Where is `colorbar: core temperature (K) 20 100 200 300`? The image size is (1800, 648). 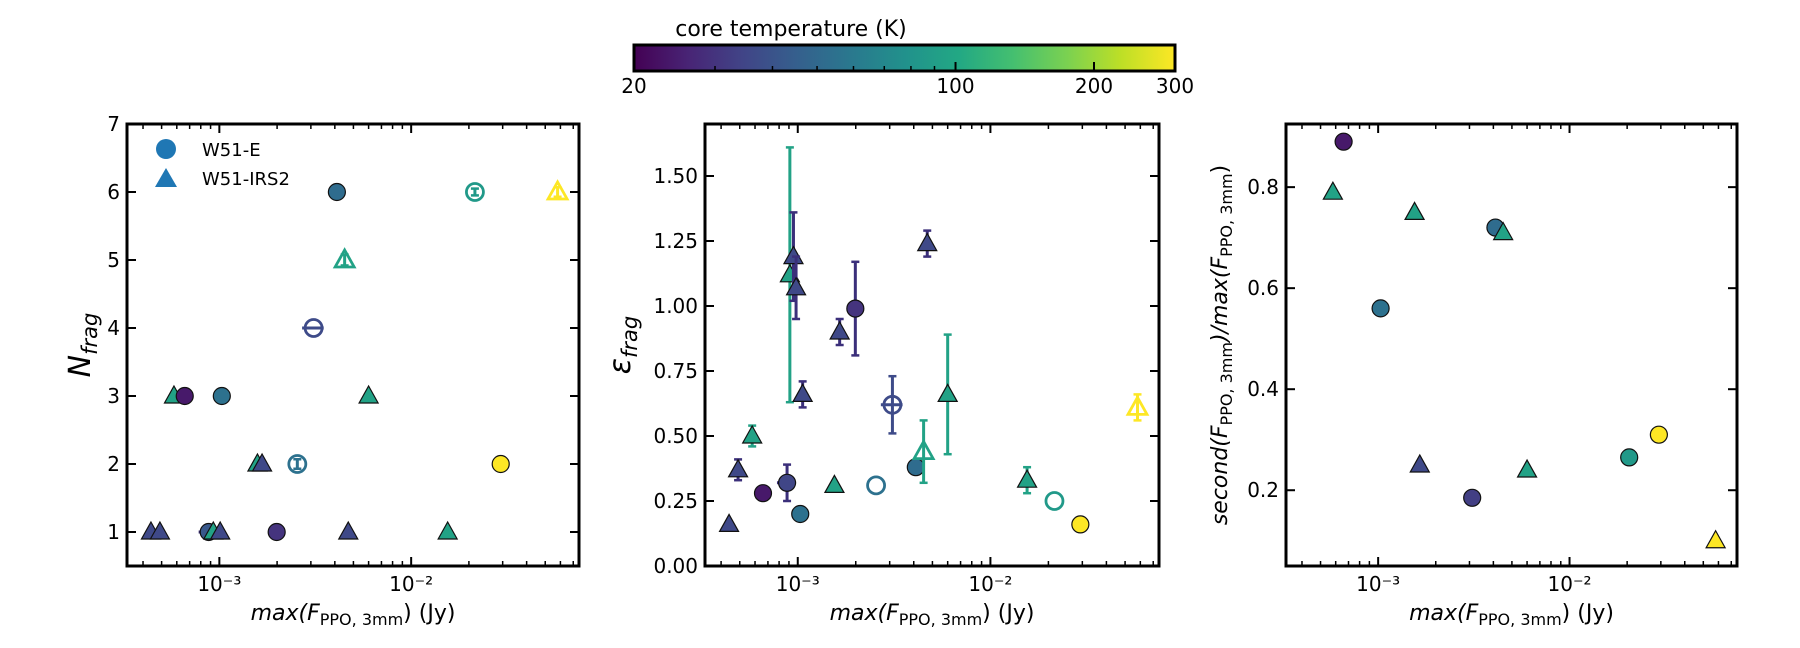 colorbar: core temperature (K) 20 100 200 300 is located at coordinates (907, 57).